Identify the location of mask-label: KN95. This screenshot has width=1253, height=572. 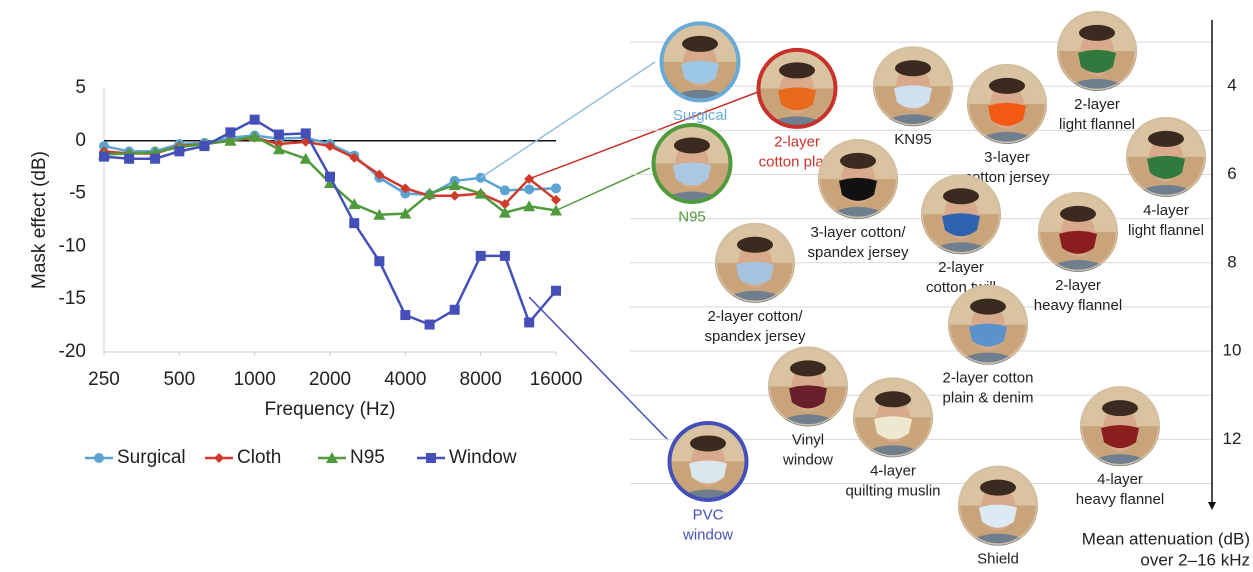
(913, 139).